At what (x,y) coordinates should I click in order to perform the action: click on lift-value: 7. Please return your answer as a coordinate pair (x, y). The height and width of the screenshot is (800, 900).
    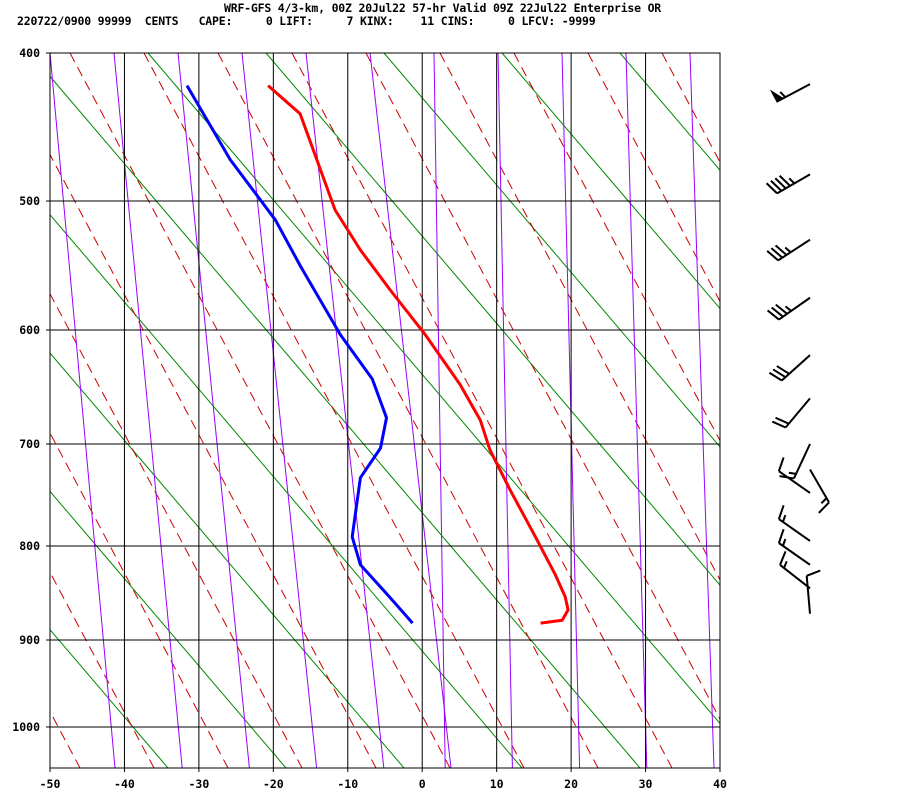
    Looking at the image, I should click on (350, 21).